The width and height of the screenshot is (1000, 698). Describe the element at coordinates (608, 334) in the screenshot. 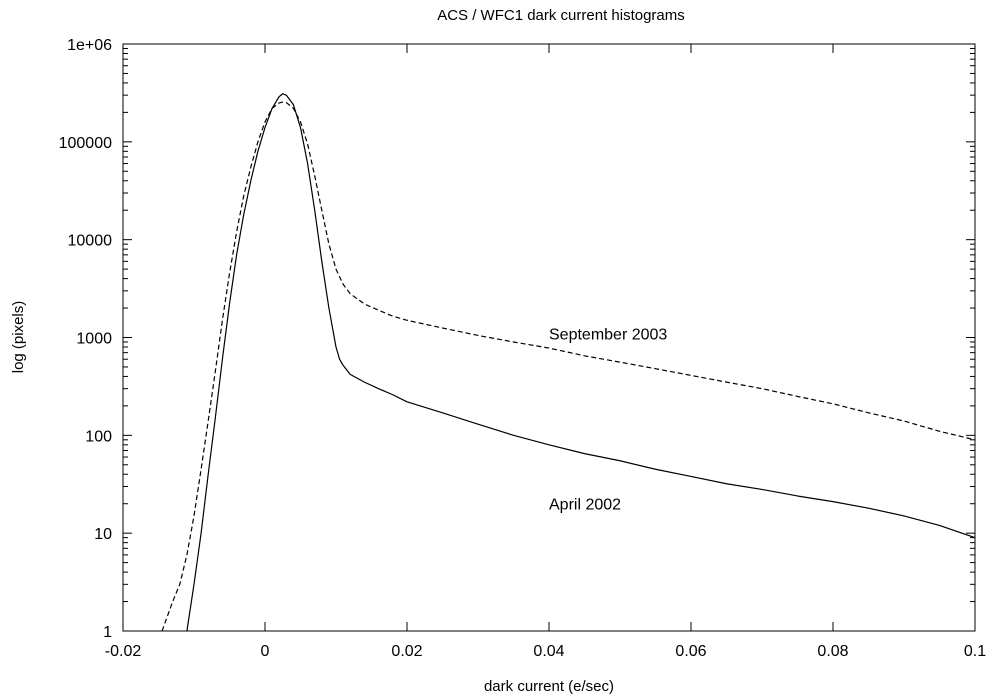

I see `series-label: September 2003` at that location.